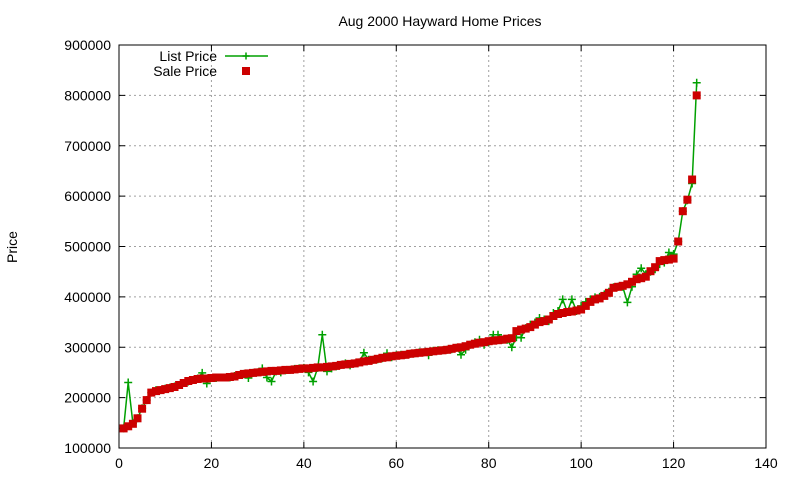 This screenshot has height=480, width=800. I want to click on y-tick-label: 400000, so click(87, 297).